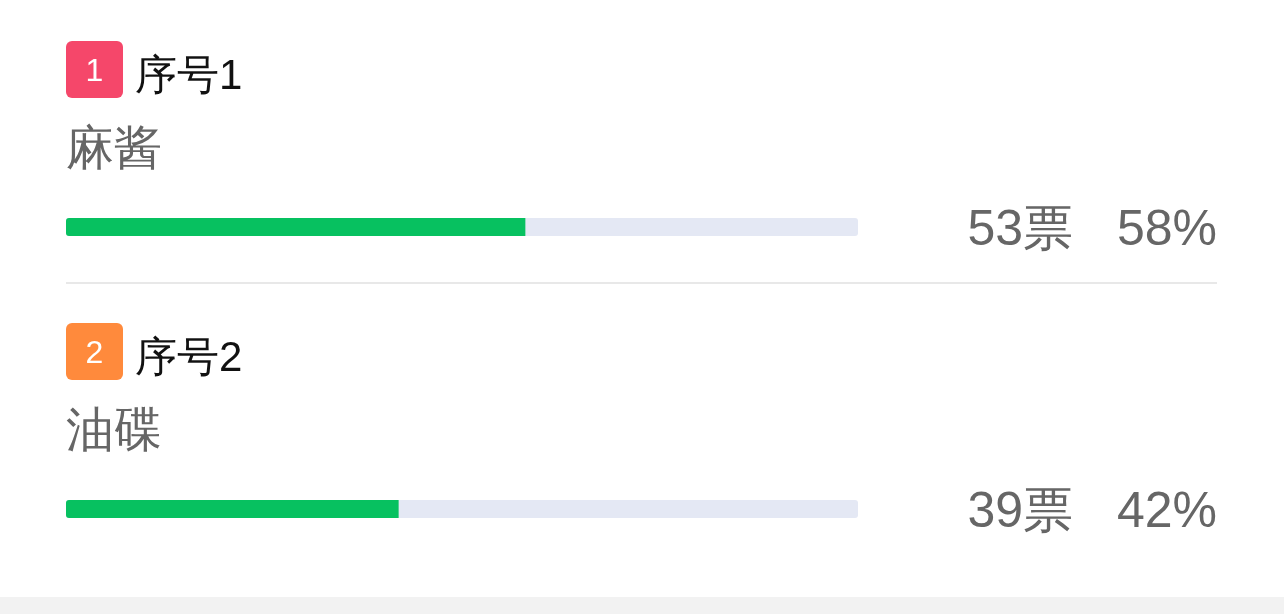 This screenshot has height=614, width=1284. What do you see at coordinates (94, 352) in the screenshot?
I see `annotation: 2` at bounding box center [94, 352].